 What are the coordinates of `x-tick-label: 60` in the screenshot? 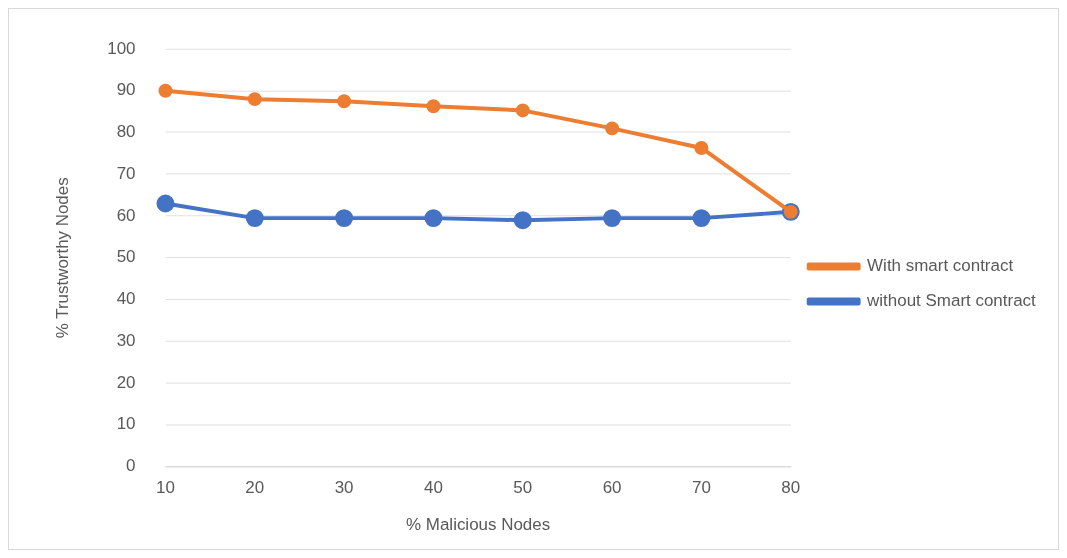 It's located at (612, 488).